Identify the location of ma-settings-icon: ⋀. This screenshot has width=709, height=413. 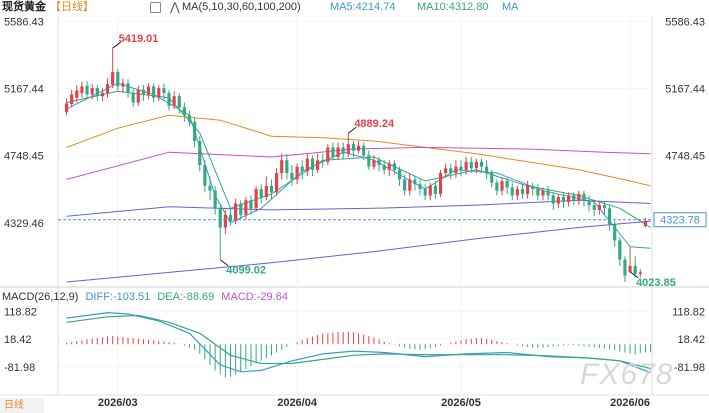
(175, 7).